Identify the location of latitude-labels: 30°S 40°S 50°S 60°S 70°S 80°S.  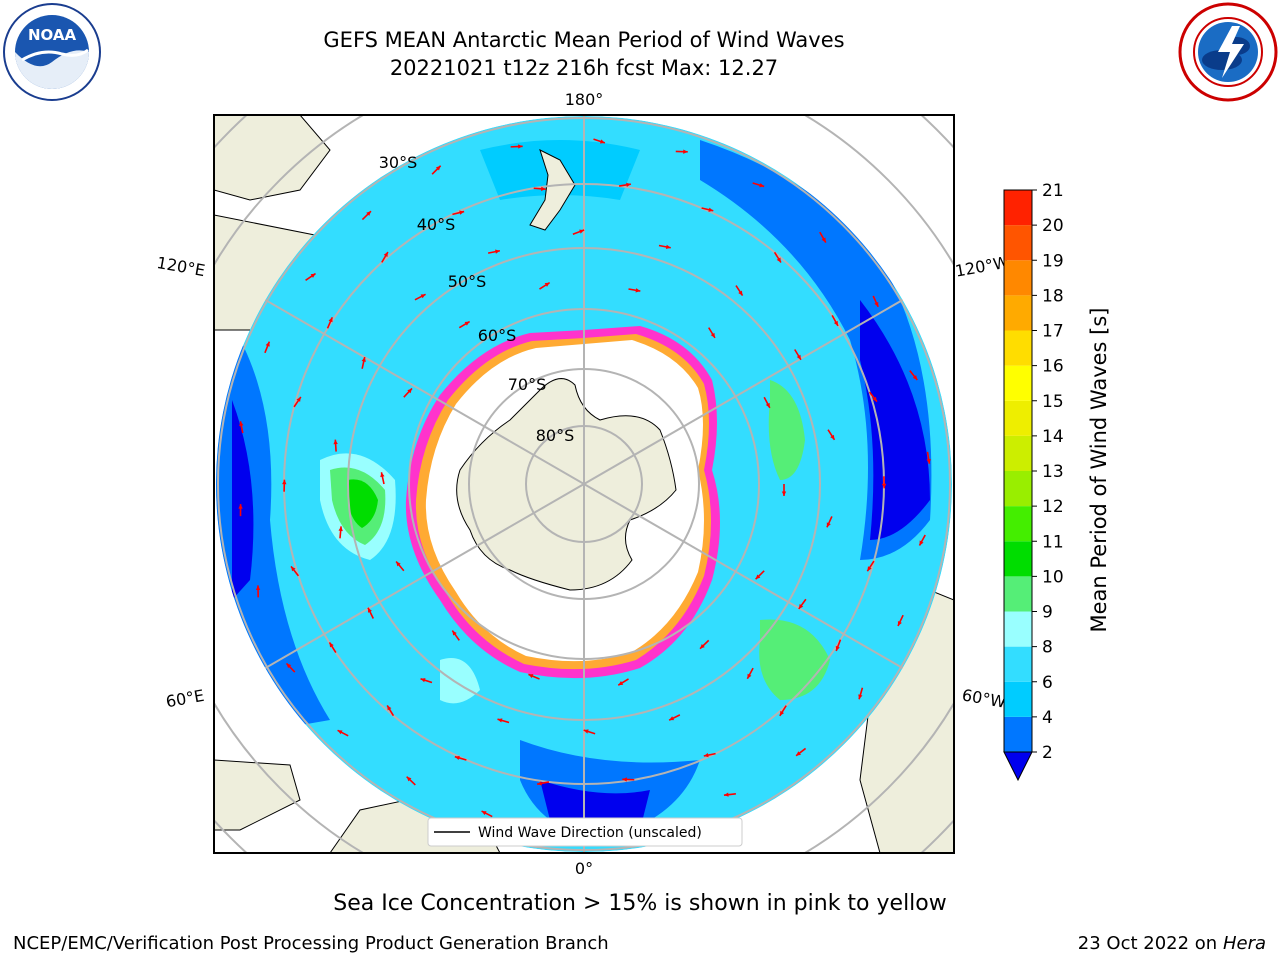
(477, 299).